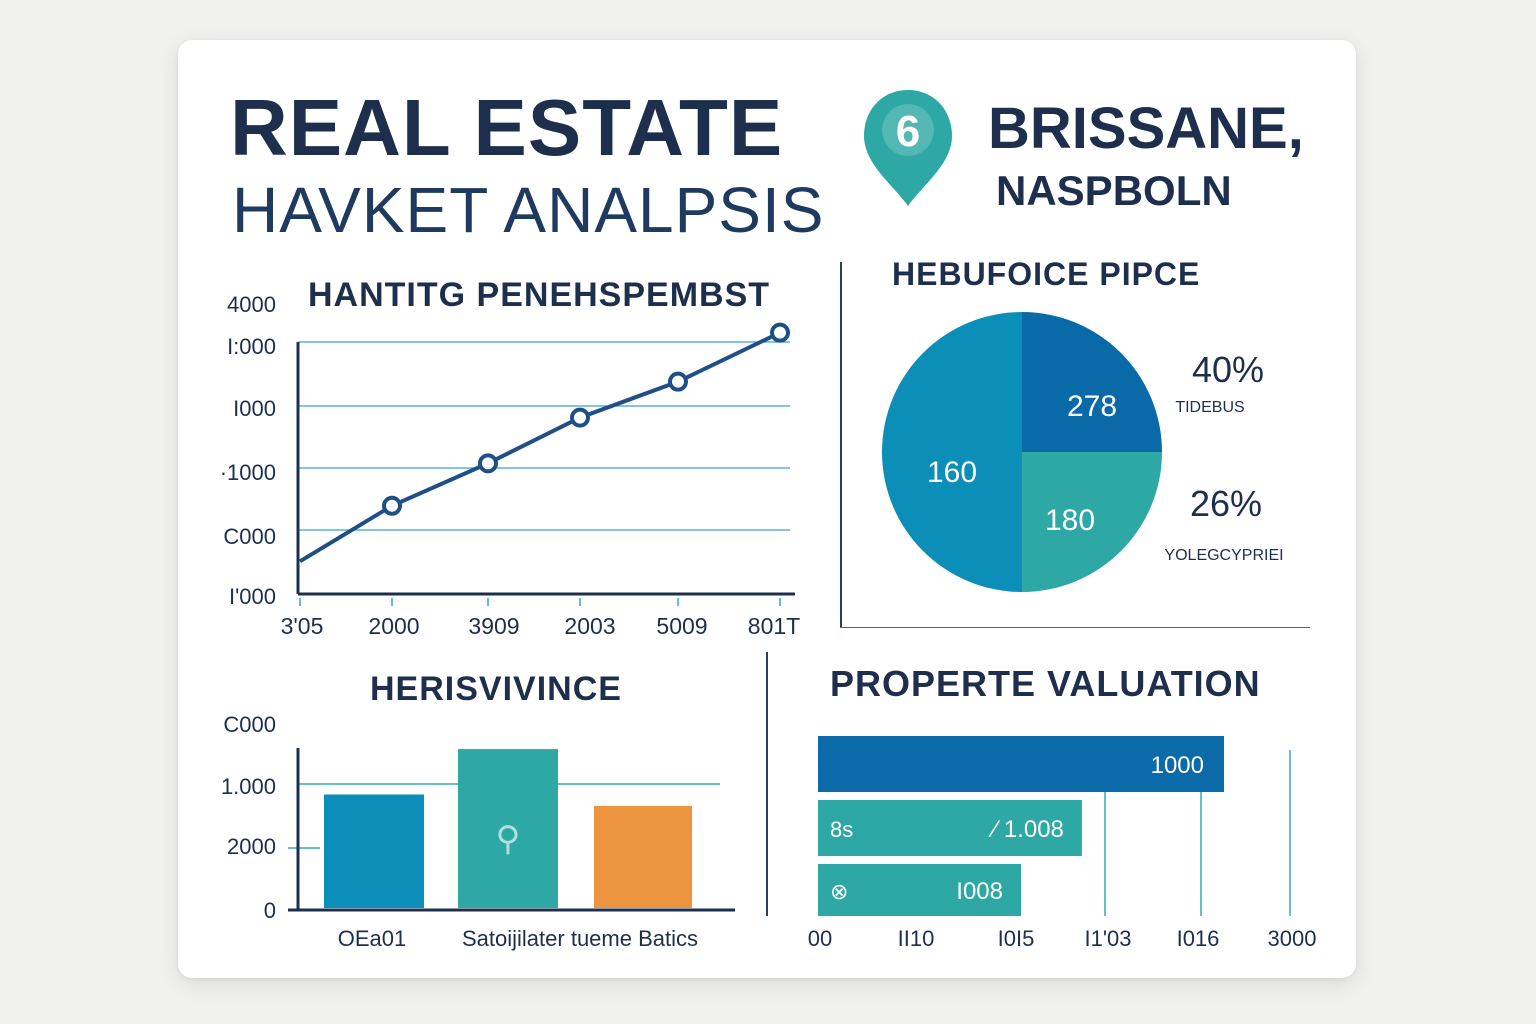 The height and width of the screenshot is (1024, 1536). Describe the element at coordinates (1075, 627) in the screenshot. I see `pie-panel-bottom-border` at that location.